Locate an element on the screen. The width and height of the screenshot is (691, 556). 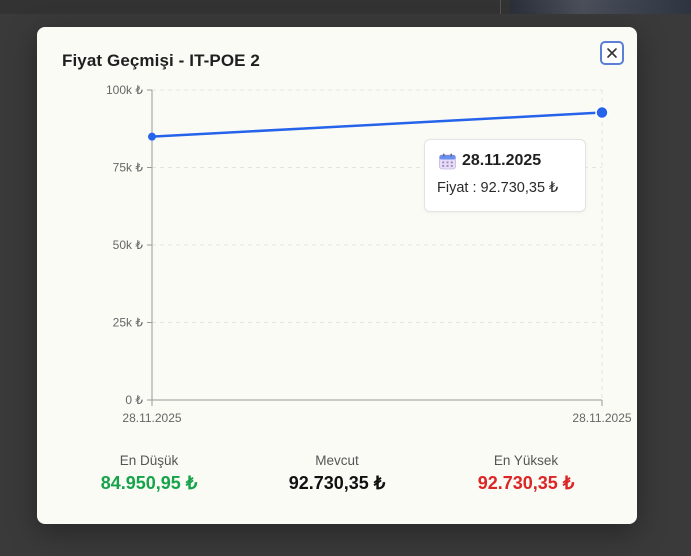
background-divider is located at coordinates (500, 7).